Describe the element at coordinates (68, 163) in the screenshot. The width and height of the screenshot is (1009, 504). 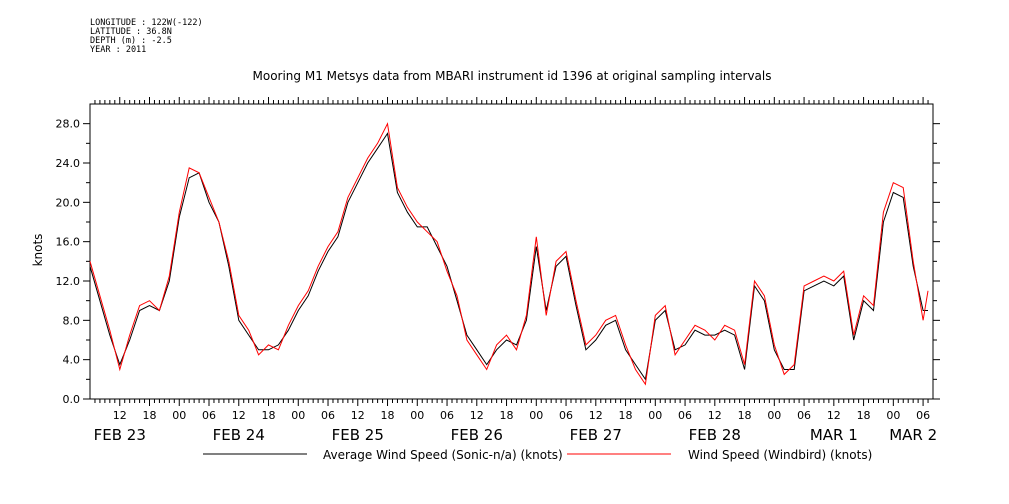
I see `y-tick-label: 24.0` at that location.